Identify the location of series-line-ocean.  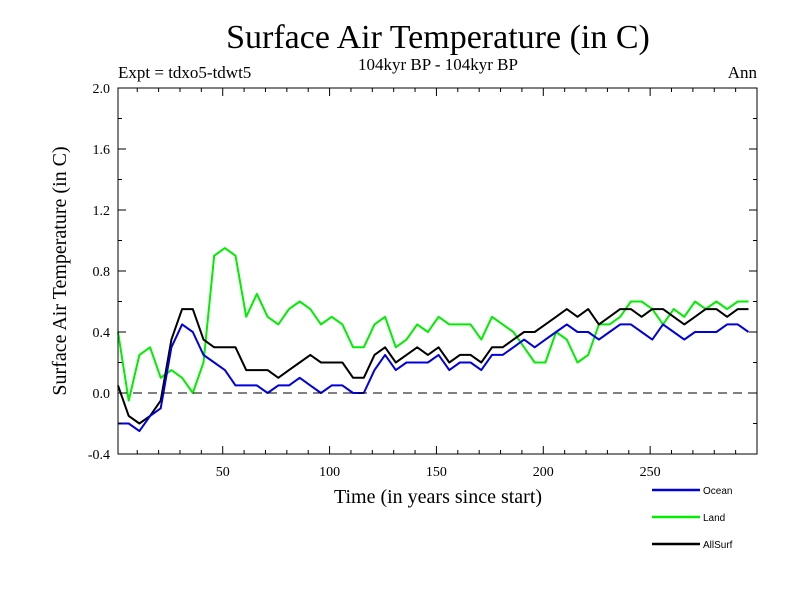
(434, 378).